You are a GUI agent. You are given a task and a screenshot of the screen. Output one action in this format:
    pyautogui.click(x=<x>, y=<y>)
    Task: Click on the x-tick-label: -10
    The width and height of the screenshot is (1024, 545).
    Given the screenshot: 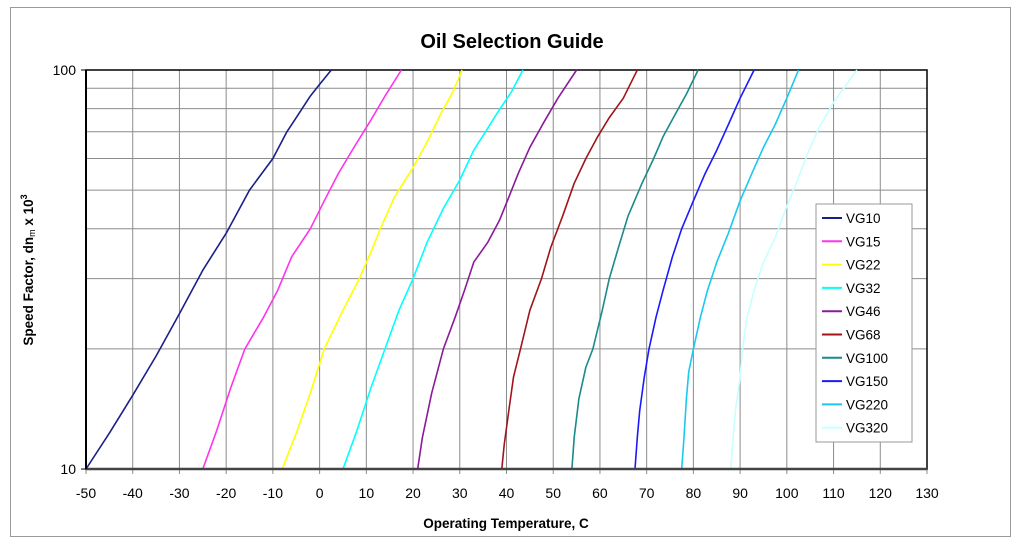 What is the action you would take?
    pyautogui.click(x=273, y=493)
    